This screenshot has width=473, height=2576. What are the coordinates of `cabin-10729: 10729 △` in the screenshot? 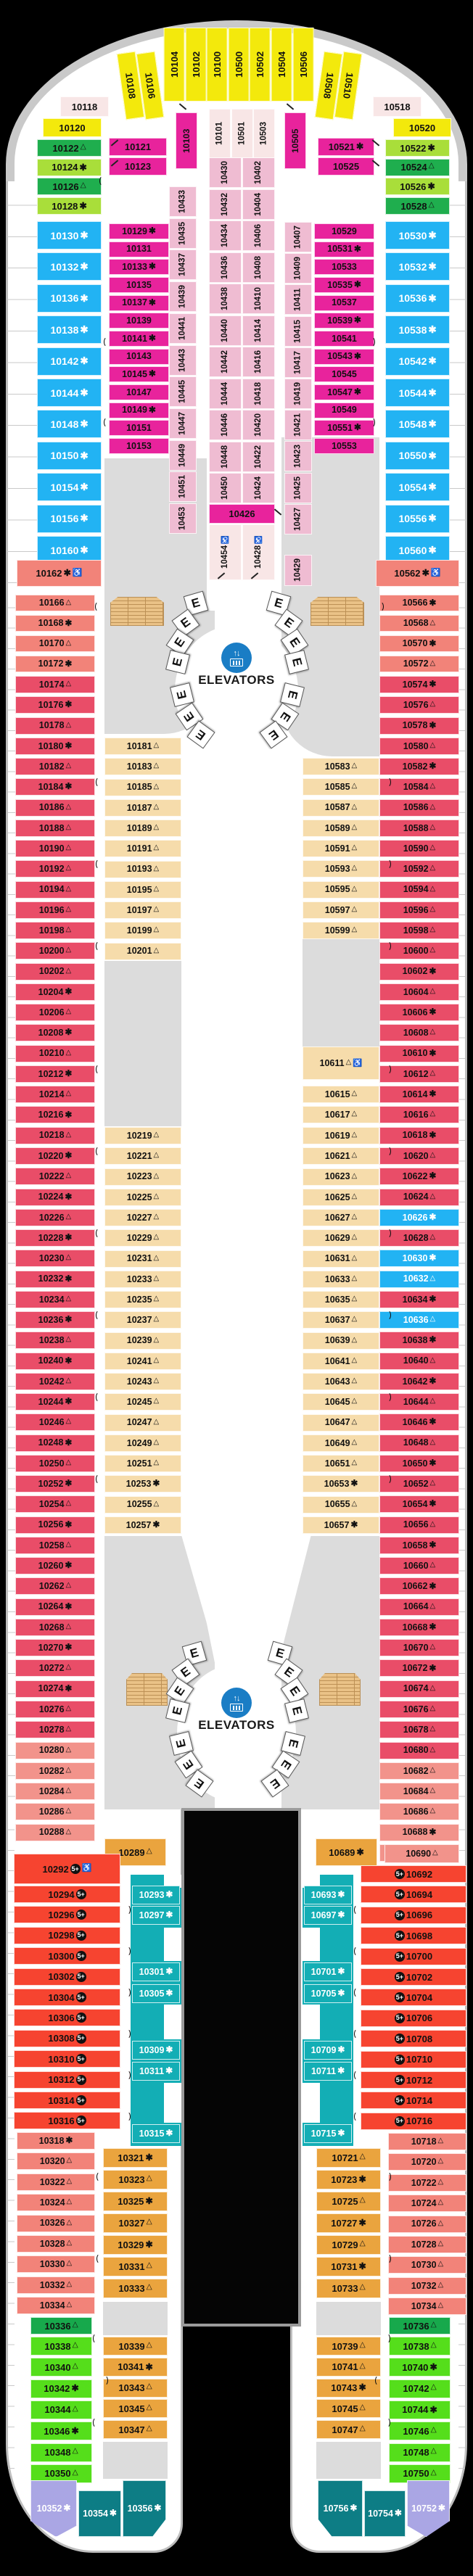 It's located at (348, 2245).